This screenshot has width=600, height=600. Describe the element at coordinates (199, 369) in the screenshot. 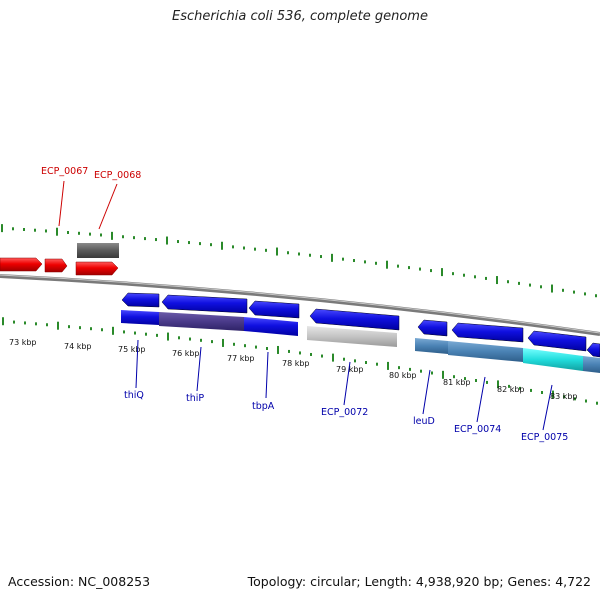

I see `leader-thiP` at that location.